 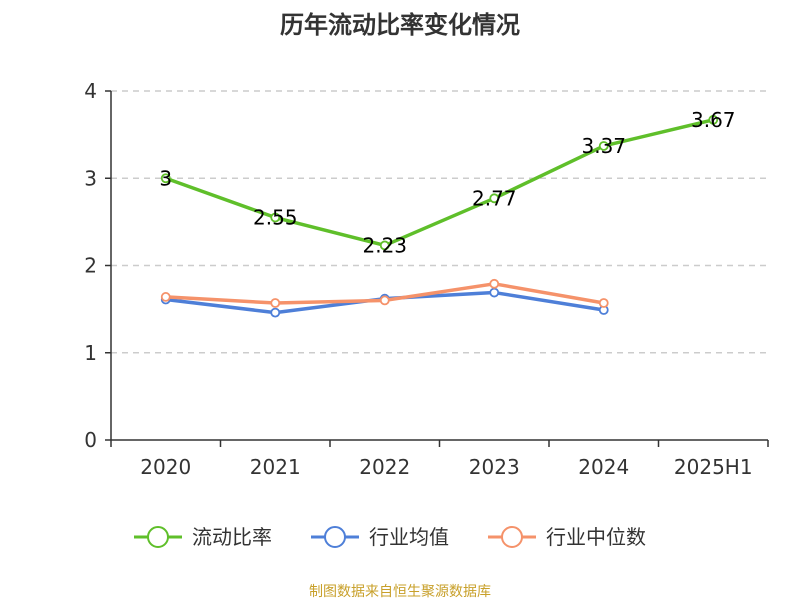 I want to click on x-tick-label: 2021, so click(x=275, y=467).